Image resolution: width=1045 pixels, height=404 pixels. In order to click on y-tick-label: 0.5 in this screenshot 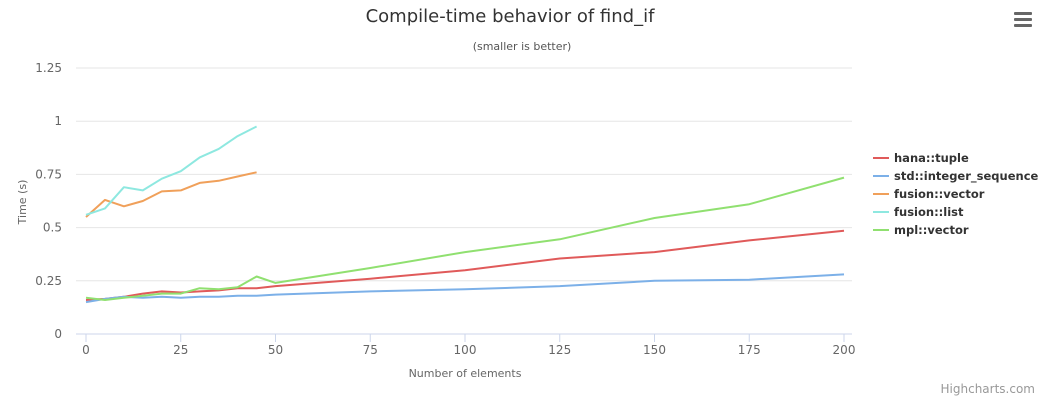, I will do `click(52, 228)`.